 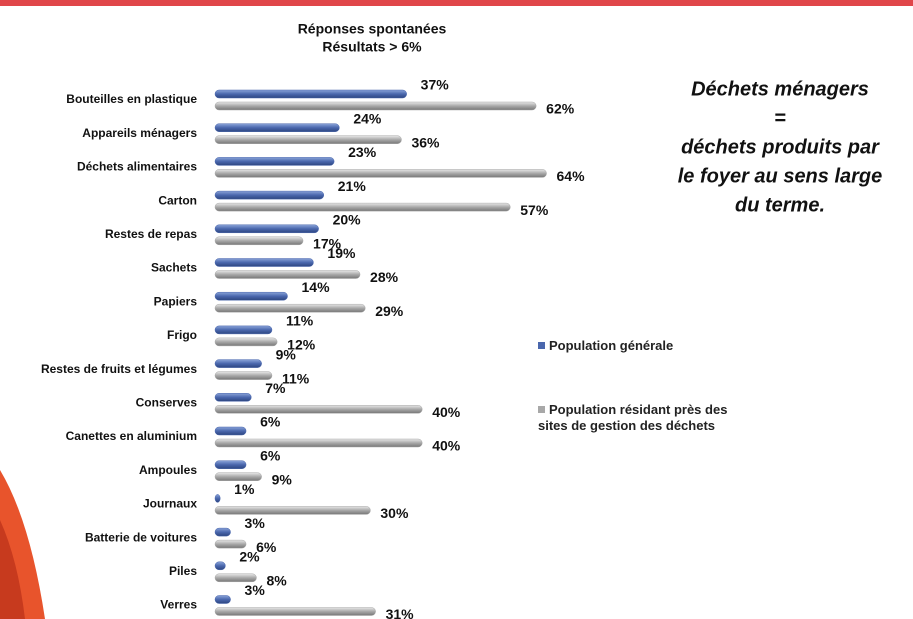 What do you see at coordinates (174, 268) in the screenshot?
I see `y-tick-label: Sachets` at bounding box center [174, 268].